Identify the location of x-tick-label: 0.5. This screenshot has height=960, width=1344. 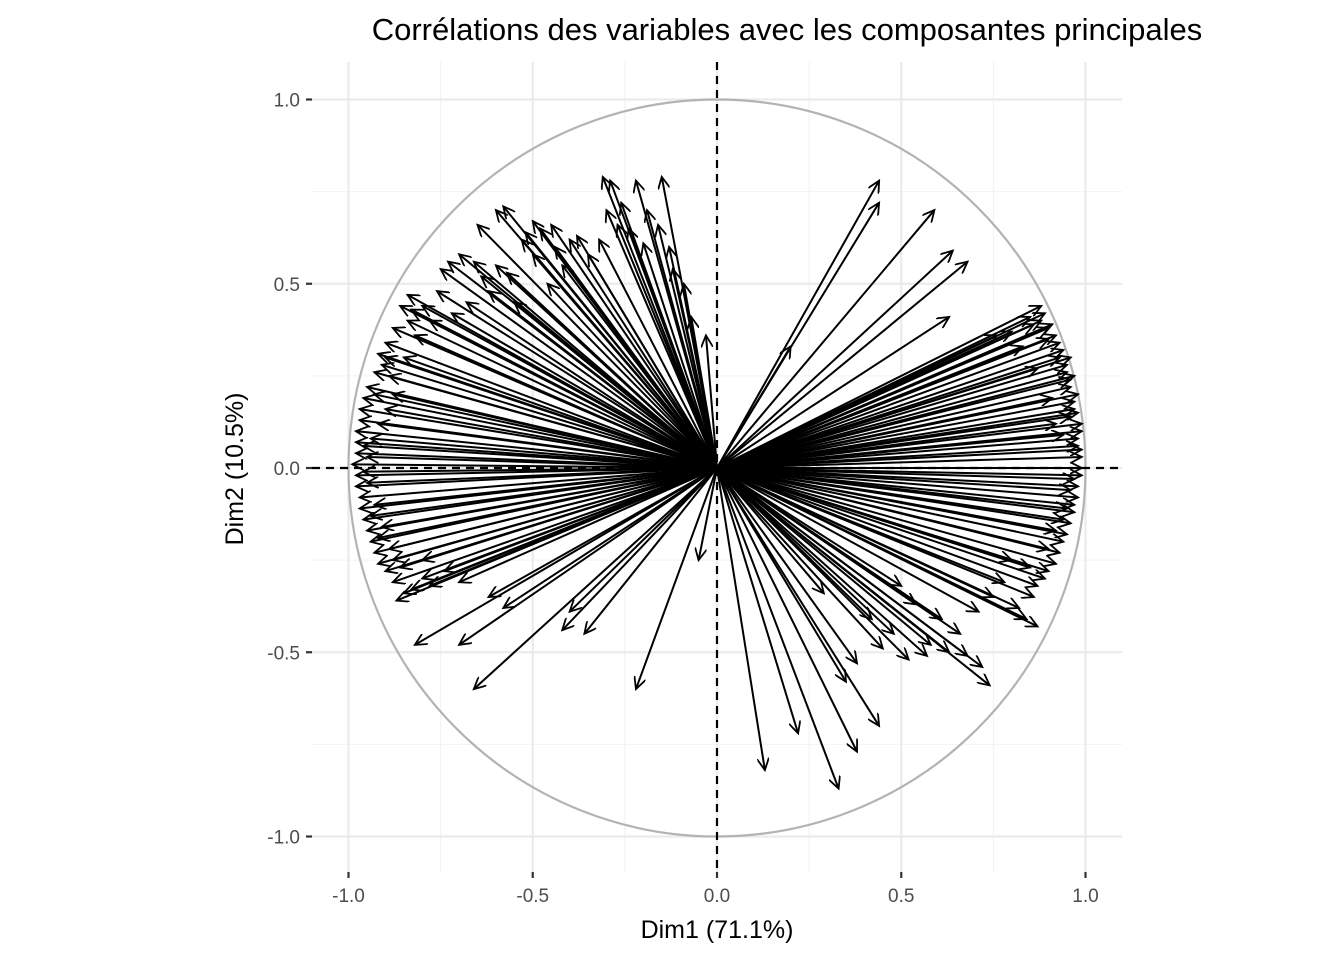
(901, 896).